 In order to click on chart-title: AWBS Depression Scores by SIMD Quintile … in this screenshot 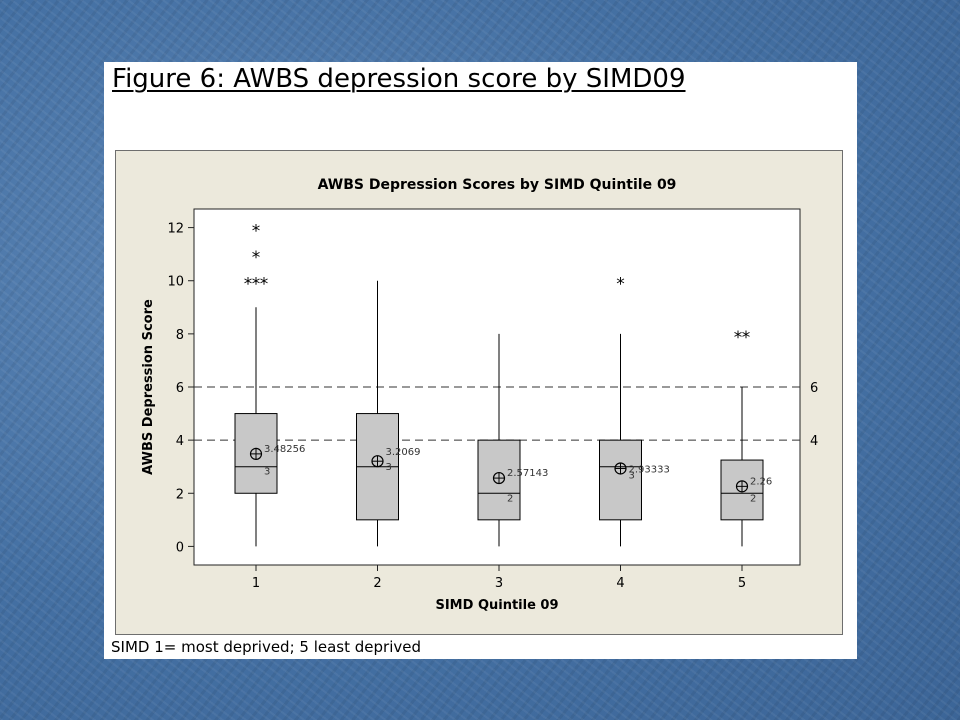, I will do `click(497, 185)`.